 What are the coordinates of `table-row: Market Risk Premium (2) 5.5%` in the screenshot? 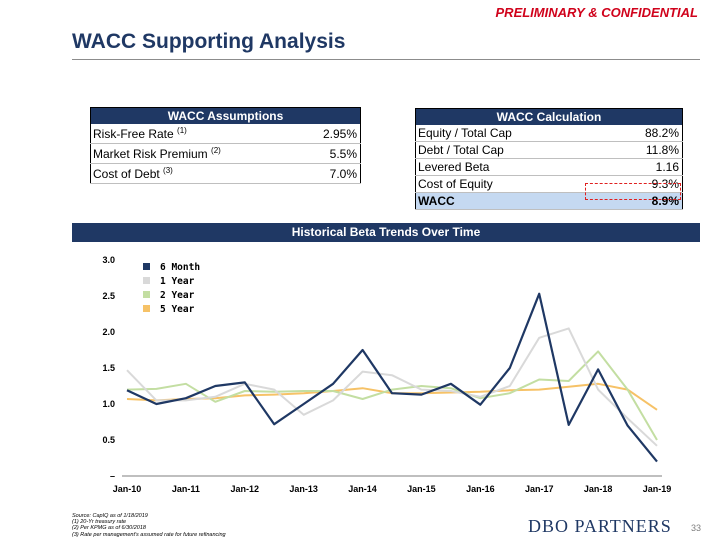 It's located at (225, 153).